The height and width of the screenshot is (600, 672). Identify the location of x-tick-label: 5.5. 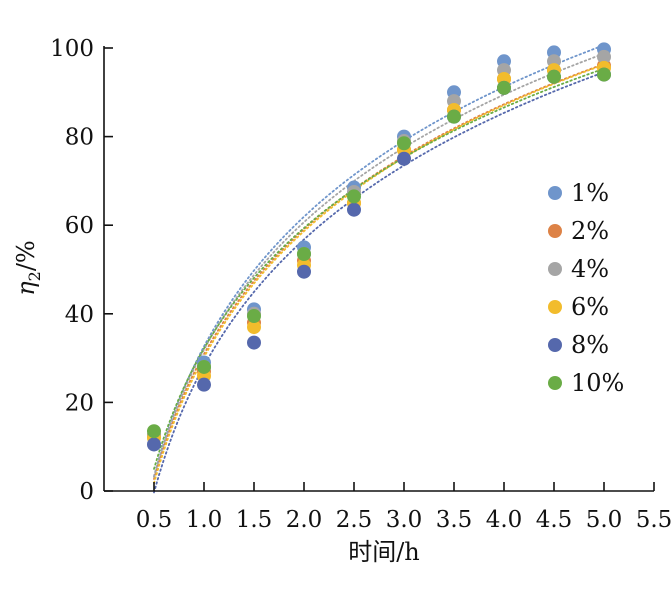
(654, 520).